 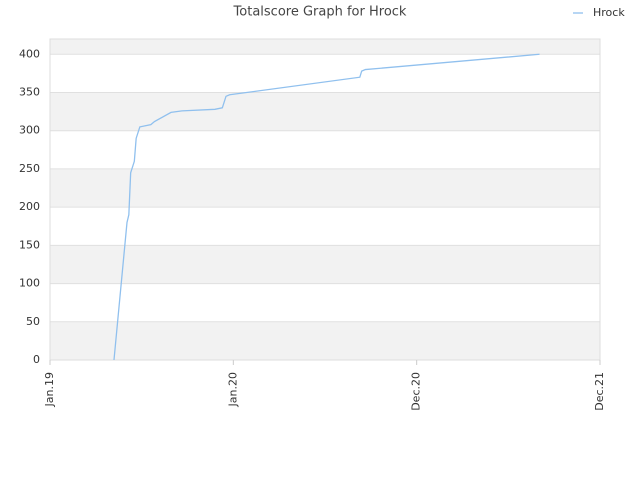 What do you see at coordinates (320, 12) in the screenshot?
I see `chart-title: Totalscore Graph for Hrock` at bounding box center [320, 12].